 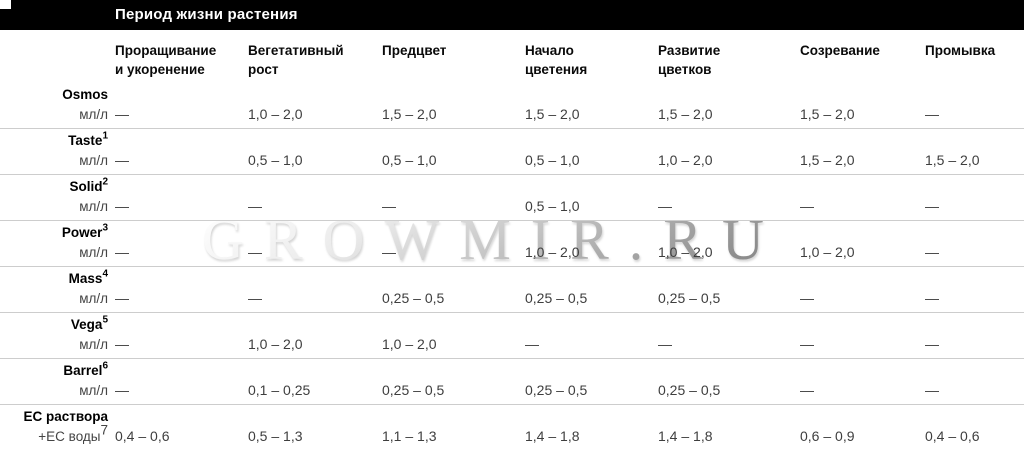 I want to click on product-footnote-marker: 2, so click(x=105, y=182).